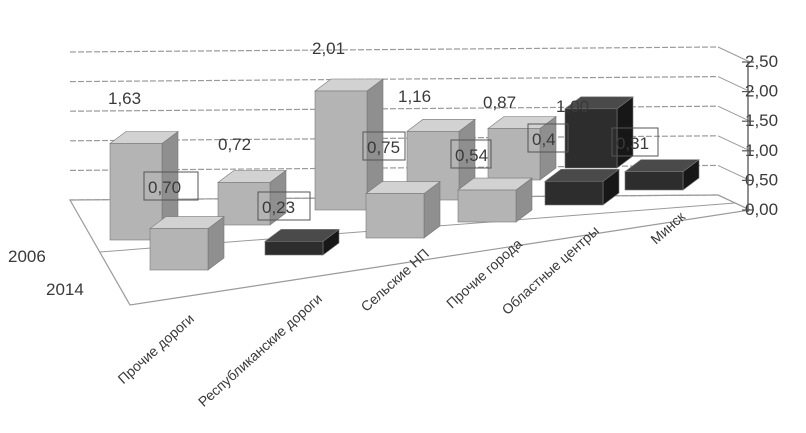 The width and height of the screenshot is (806, 433). I want to click on category-label: Сельские НП, so click(395, 279).